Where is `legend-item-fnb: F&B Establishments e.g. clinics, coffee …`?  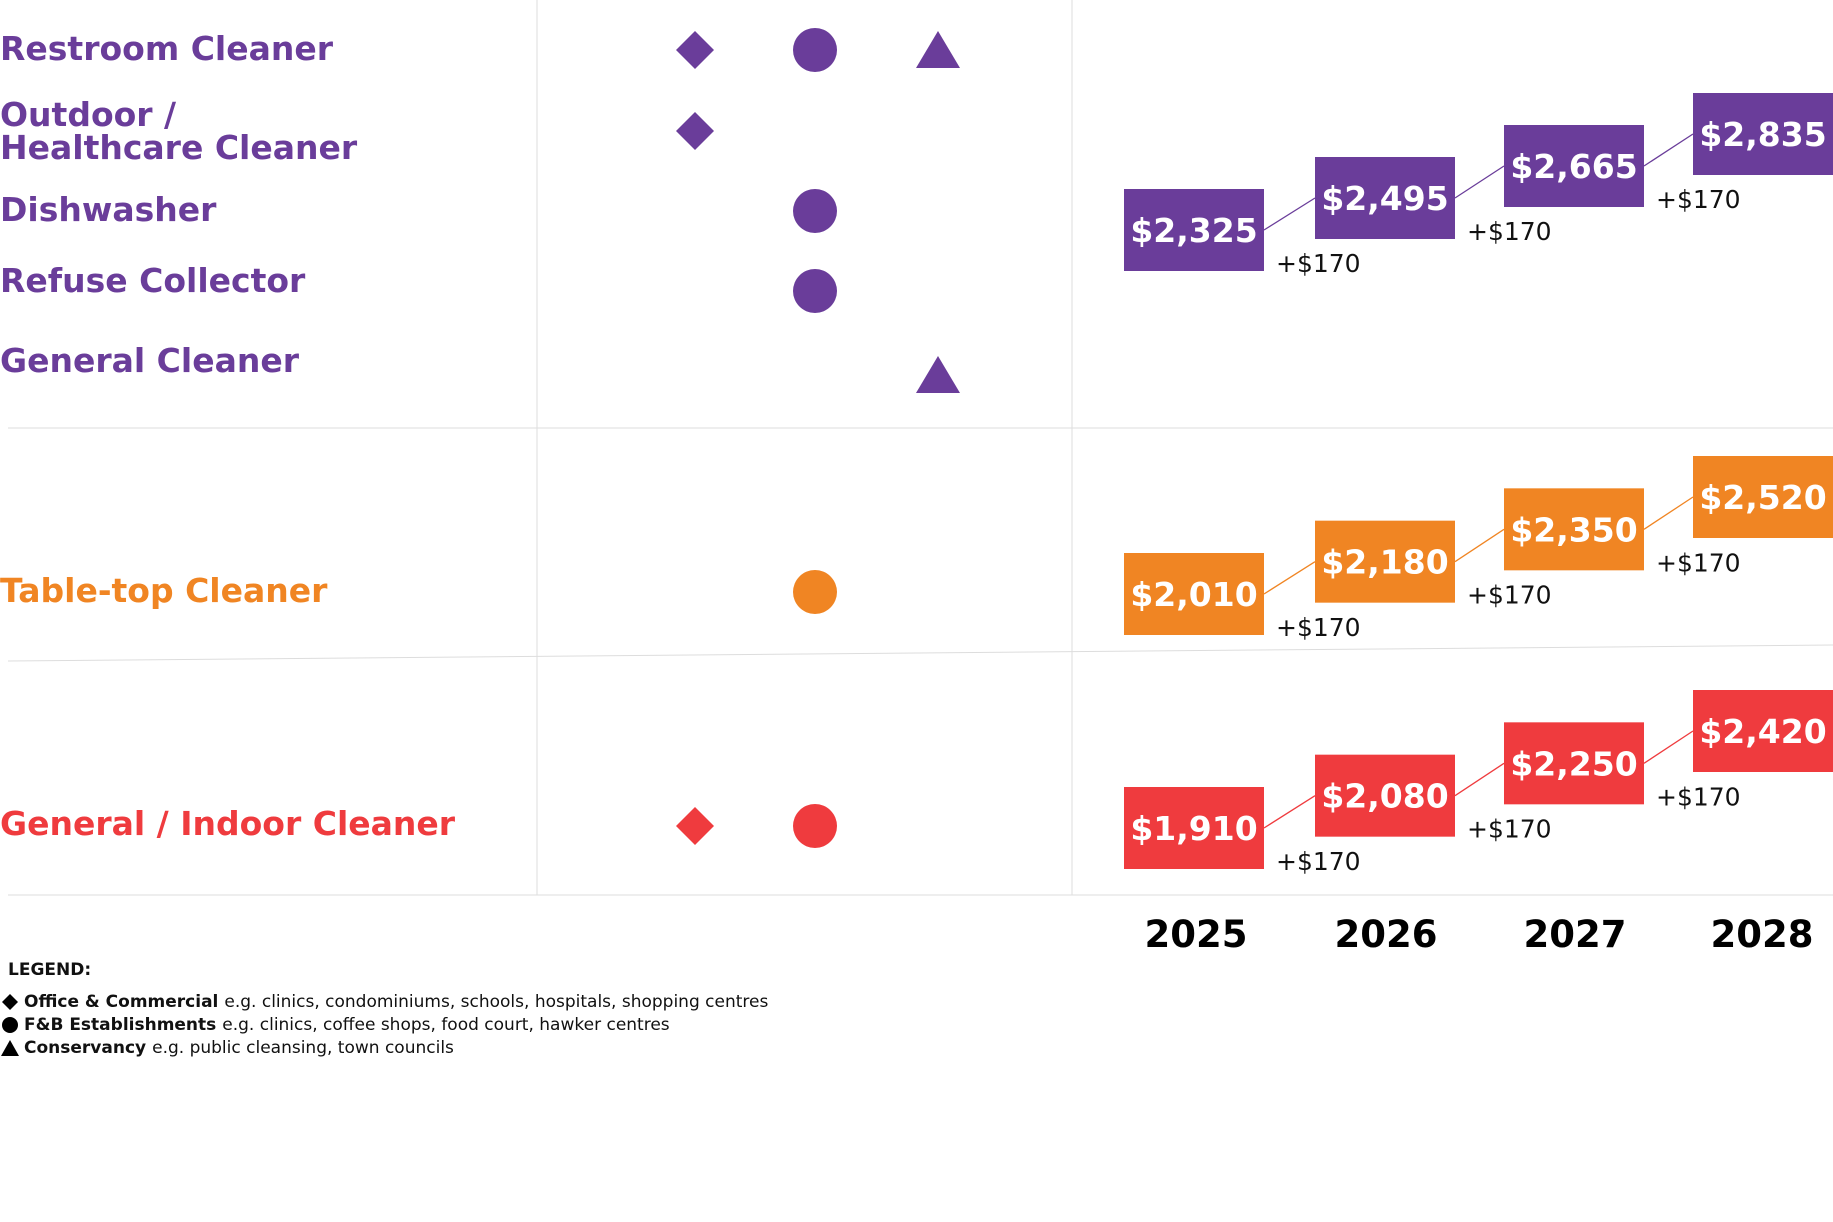 legend-item-fnb: F&B Establishments e.g. clinics, coffee … is located at coordinates (384, 1024).